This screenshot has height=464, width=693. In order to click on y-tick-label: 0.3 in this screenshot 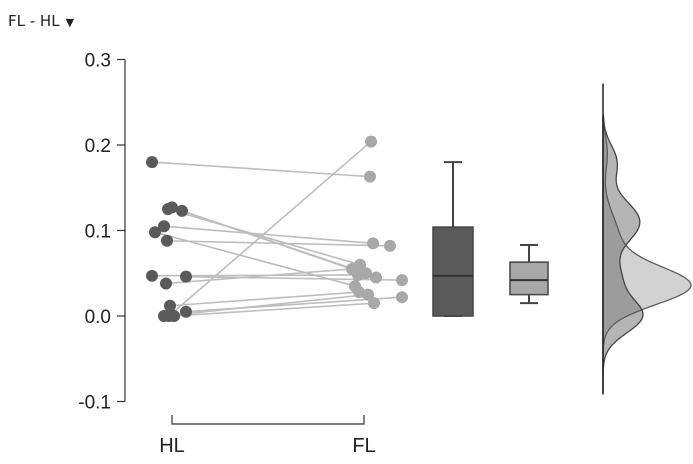, I will do `click(98, 61)`.